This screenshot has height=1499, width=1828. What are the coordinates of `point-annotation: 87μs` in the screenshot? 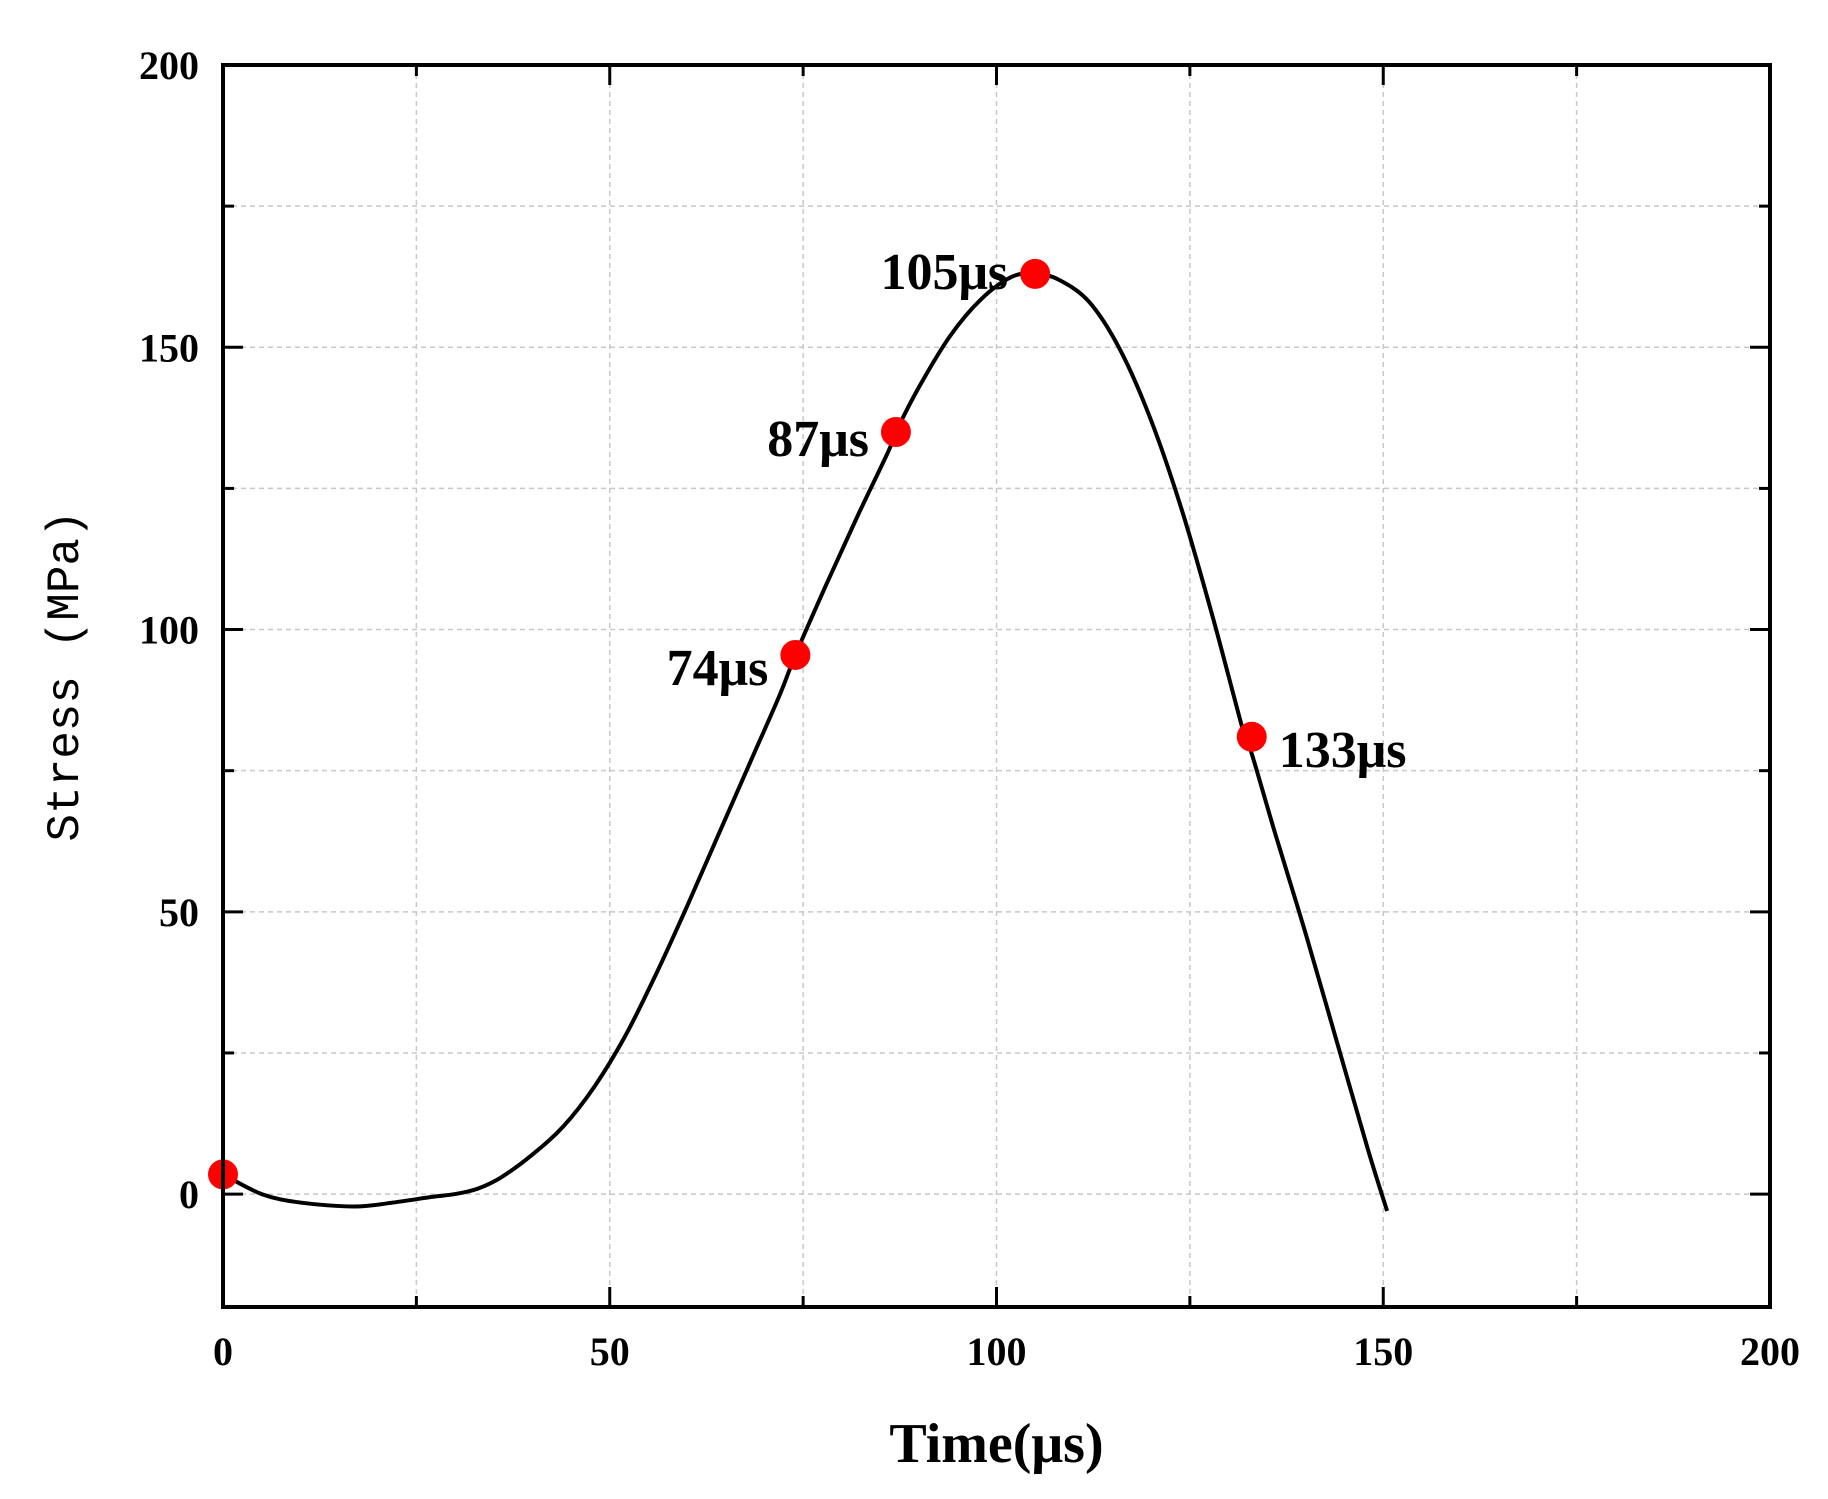 It's located at (818, 439).